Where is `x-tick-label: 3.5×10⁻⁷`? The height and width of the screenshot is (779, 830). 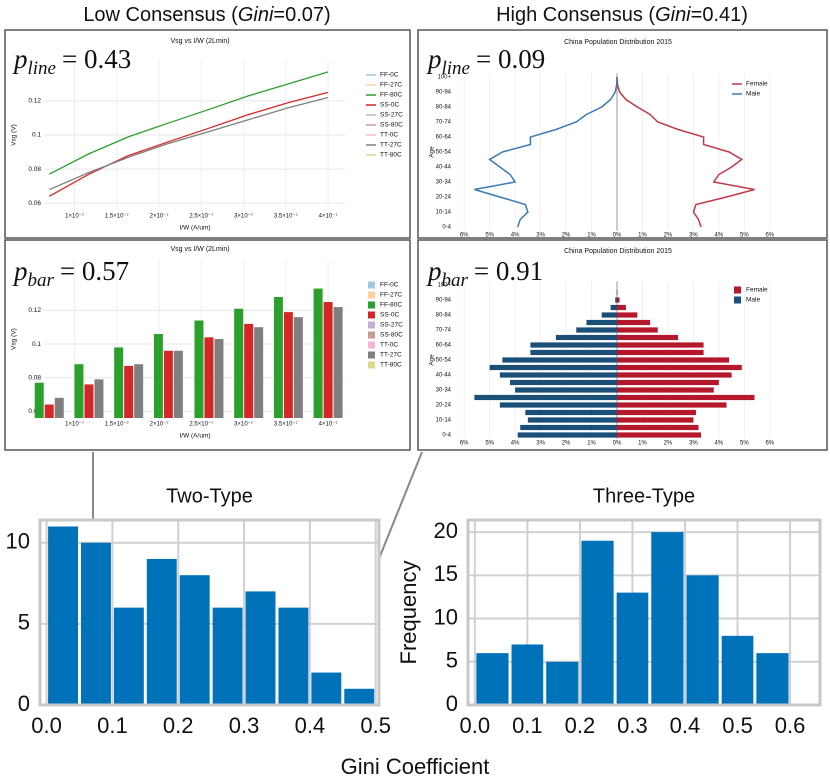 x-tick-label: 3.5×10⁻⁷ is located at coordinates (286, 216).